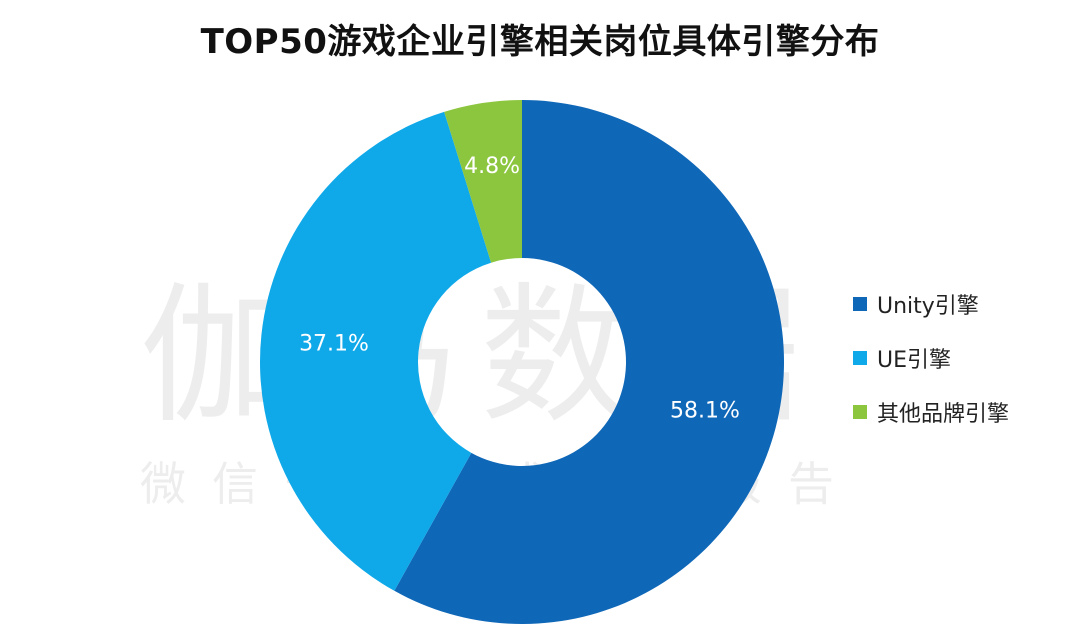 Image resolution: width=1080 pixels, height=637 pixels. I want to click on legend-item-unity: Unity引擎, so click(931, 304).